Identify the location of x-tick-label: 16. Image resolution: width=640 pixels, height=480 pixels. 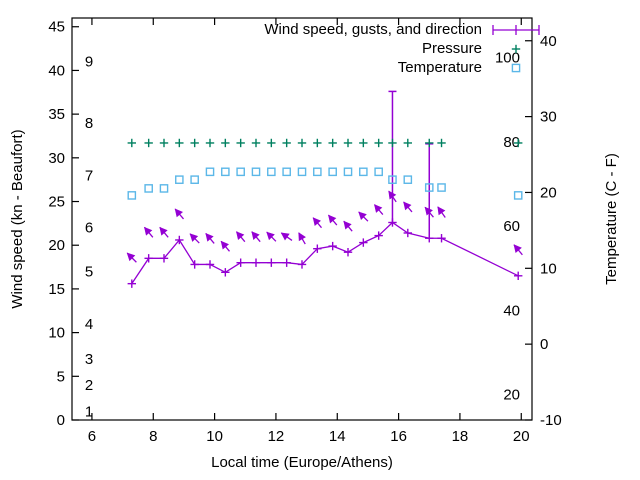
(398, 436).